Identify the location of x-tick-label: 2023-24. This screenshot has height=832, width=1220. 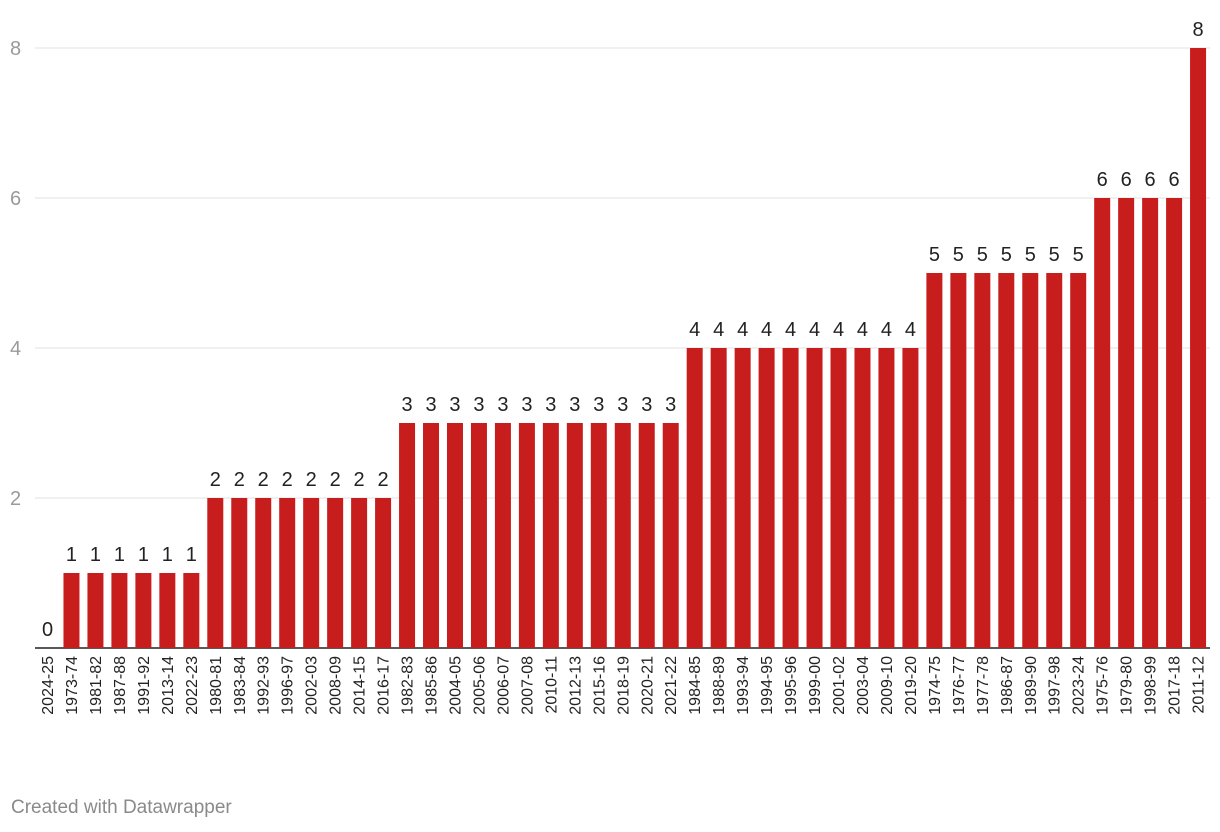
(1079, 685).